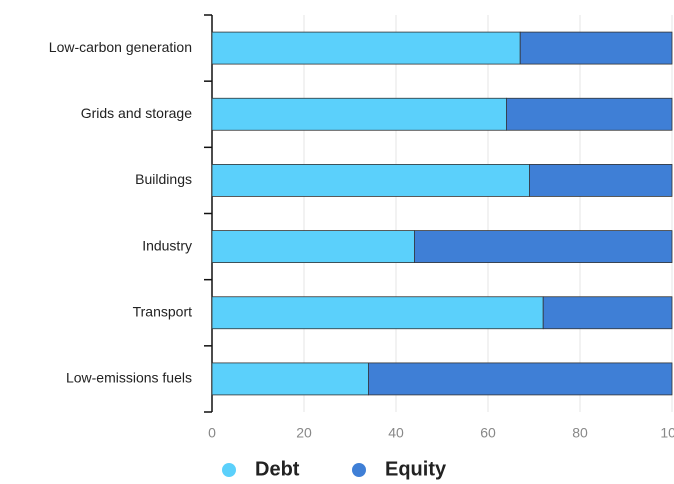  Describe the element at coordinates (416, 469) in the screenshot. I see `legend-label: Equity` at that location.